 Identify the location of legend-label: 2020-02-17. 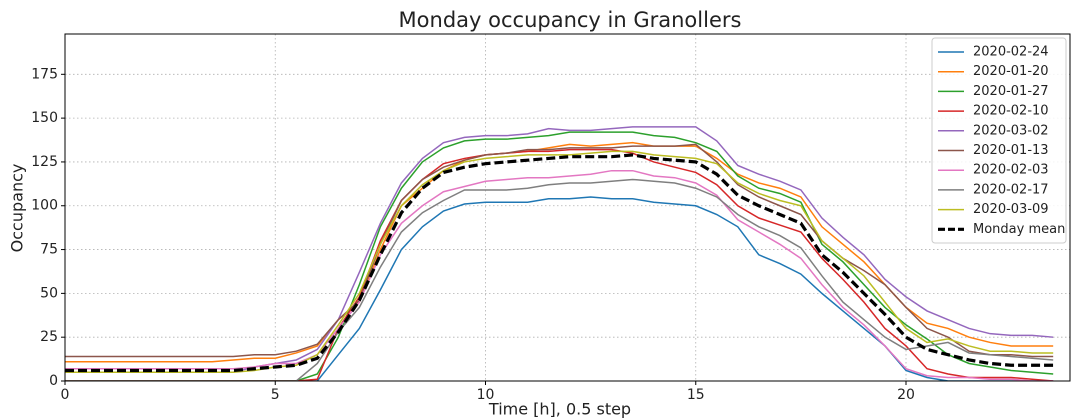
(1011, 189).